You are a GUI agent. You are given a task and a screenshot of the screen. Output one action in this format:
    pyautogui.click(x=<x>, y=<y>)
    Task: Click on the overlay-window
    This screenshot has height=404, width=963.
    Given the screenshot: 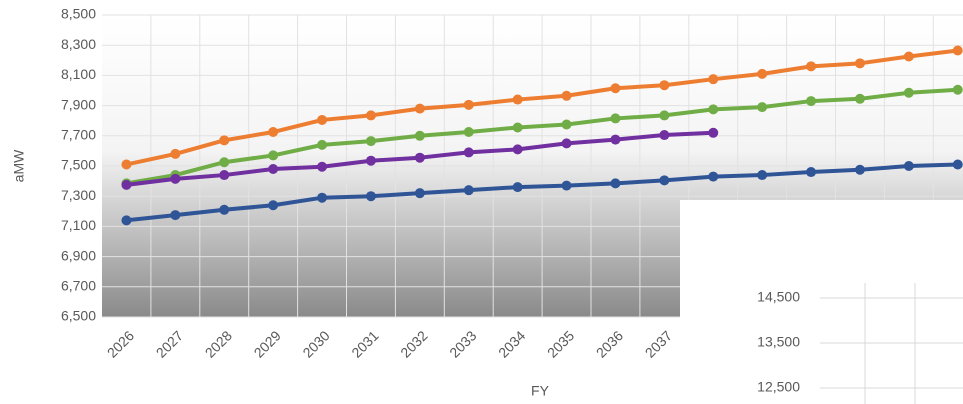 What is the action you would take?
    pyautogui.click(x=821, y=302)
    